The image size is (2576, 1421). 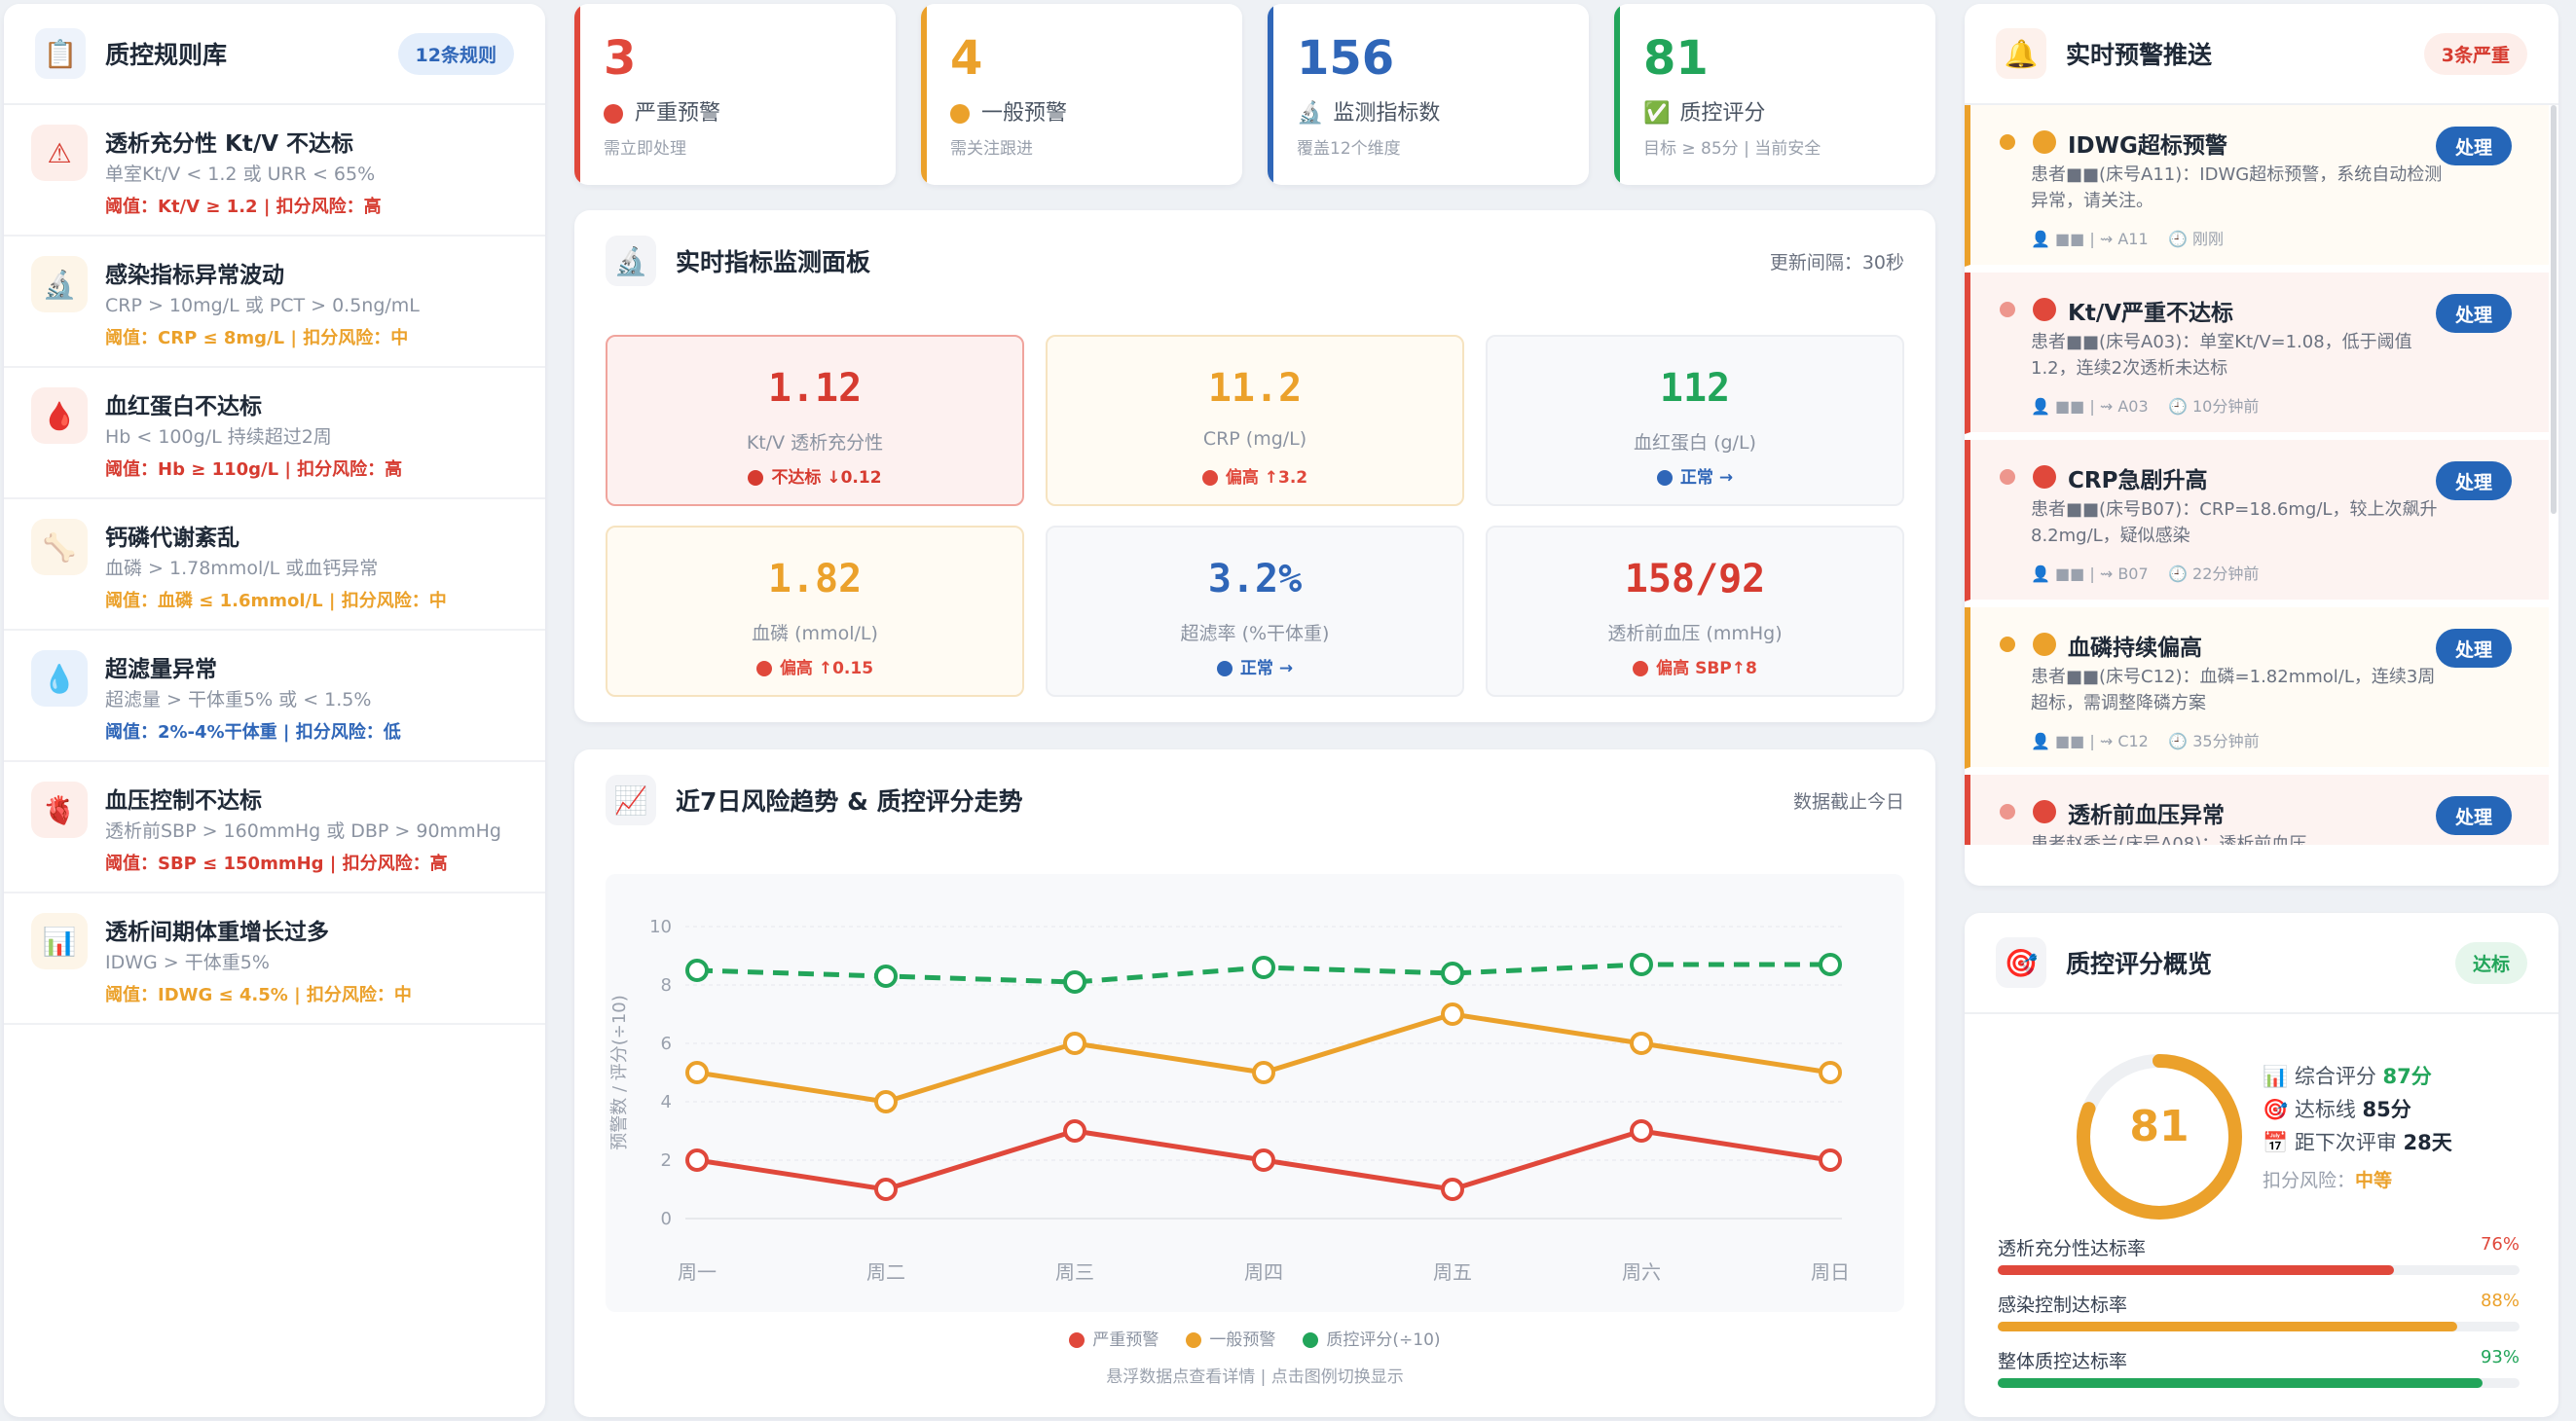 What do you see at coordinates (2259, 1270) in the screenshot?
I see `progress-track` at bounding box center [2259, 1270].